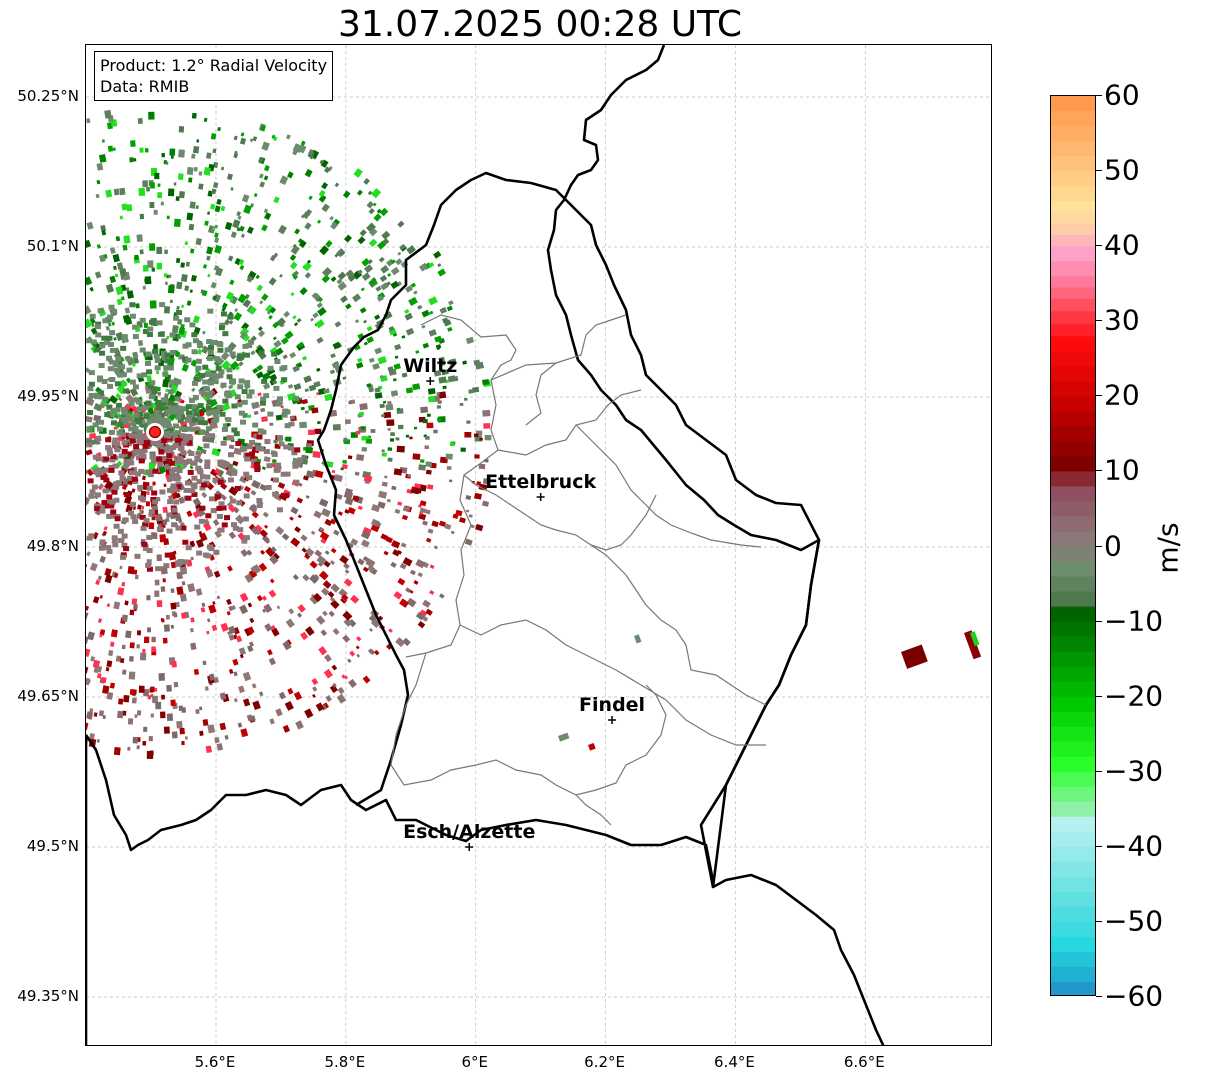  I want to click on city-esch-alzette: Esch/Alzette, so click(469, 836).